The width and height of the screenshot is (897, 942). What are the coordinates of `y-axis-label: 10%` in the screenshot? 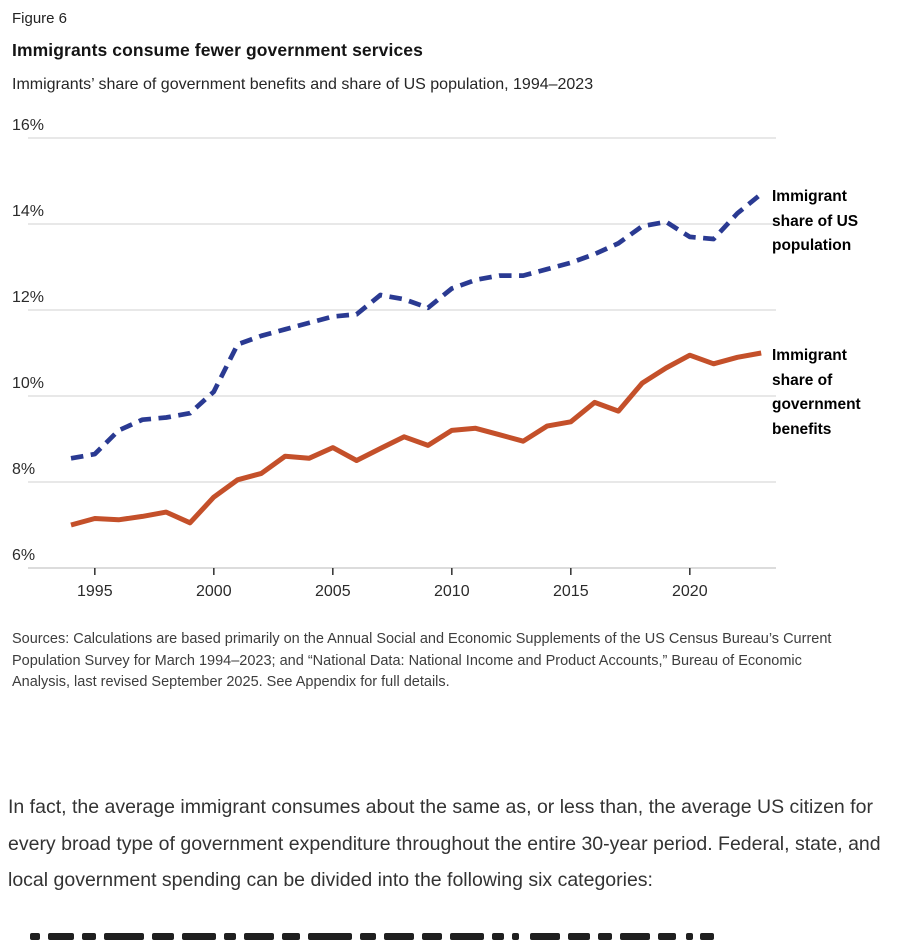 It's located at (28, 383).